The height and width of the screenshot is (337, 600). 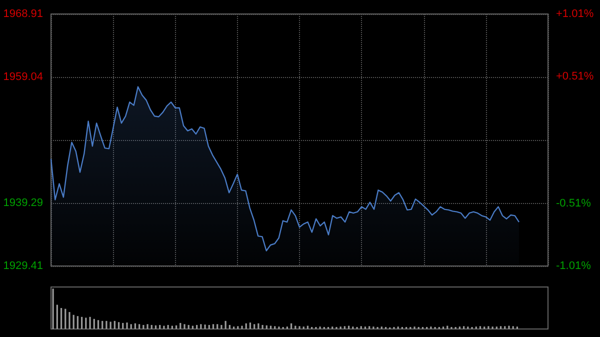 What do you see at coordinates (575, 14) in the screenshot?
I see `y2-tick-label: +1.01%` at bounding box center [575, 14].